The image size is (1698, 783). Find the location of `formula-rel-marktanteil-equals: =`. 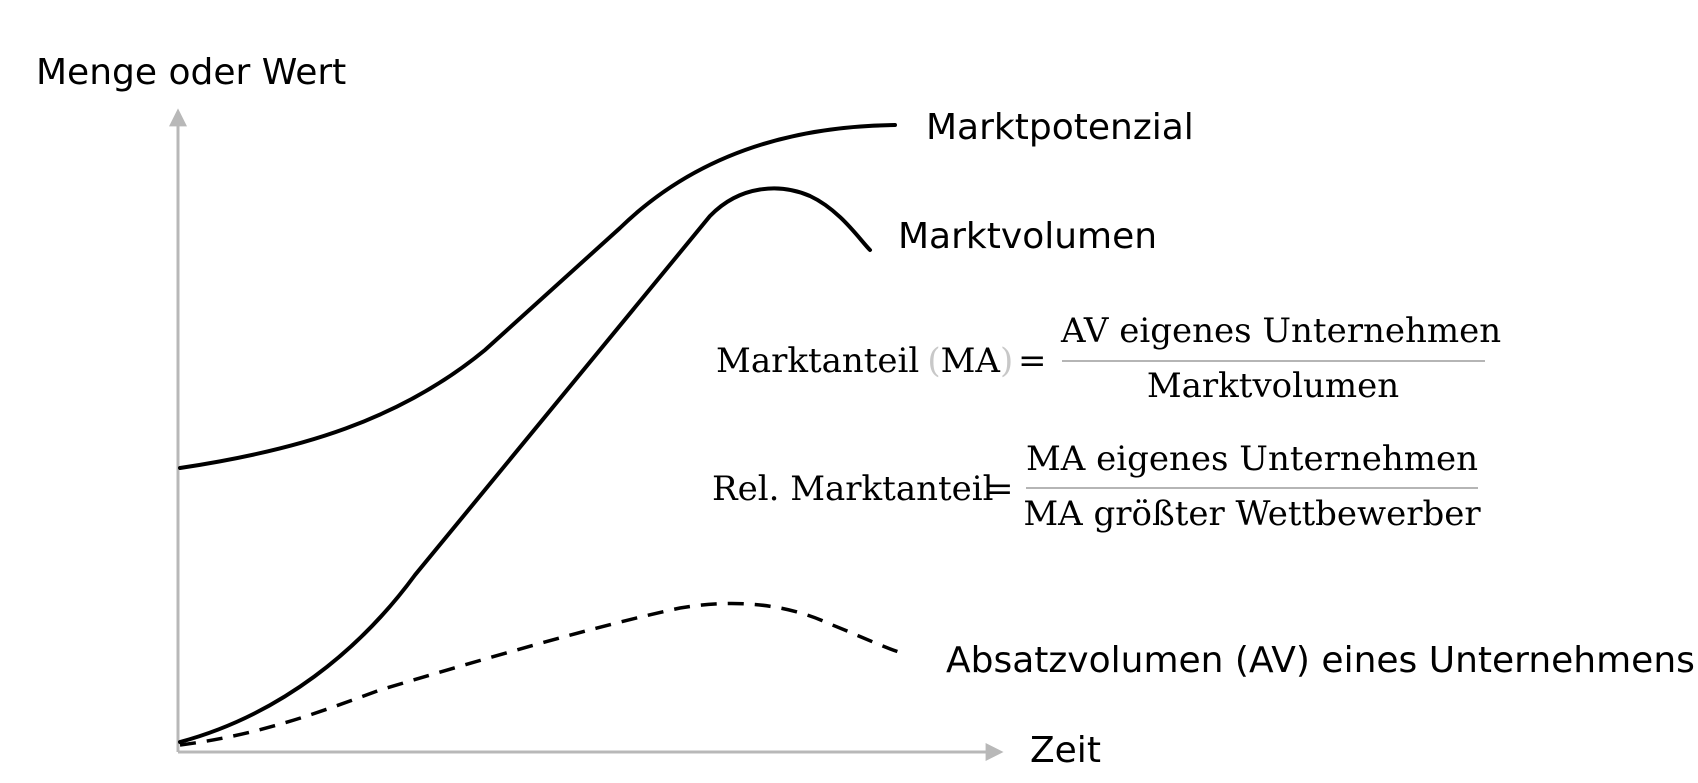

formula-rel-marktanteil-equals: = is located at coordinates (999, 489).